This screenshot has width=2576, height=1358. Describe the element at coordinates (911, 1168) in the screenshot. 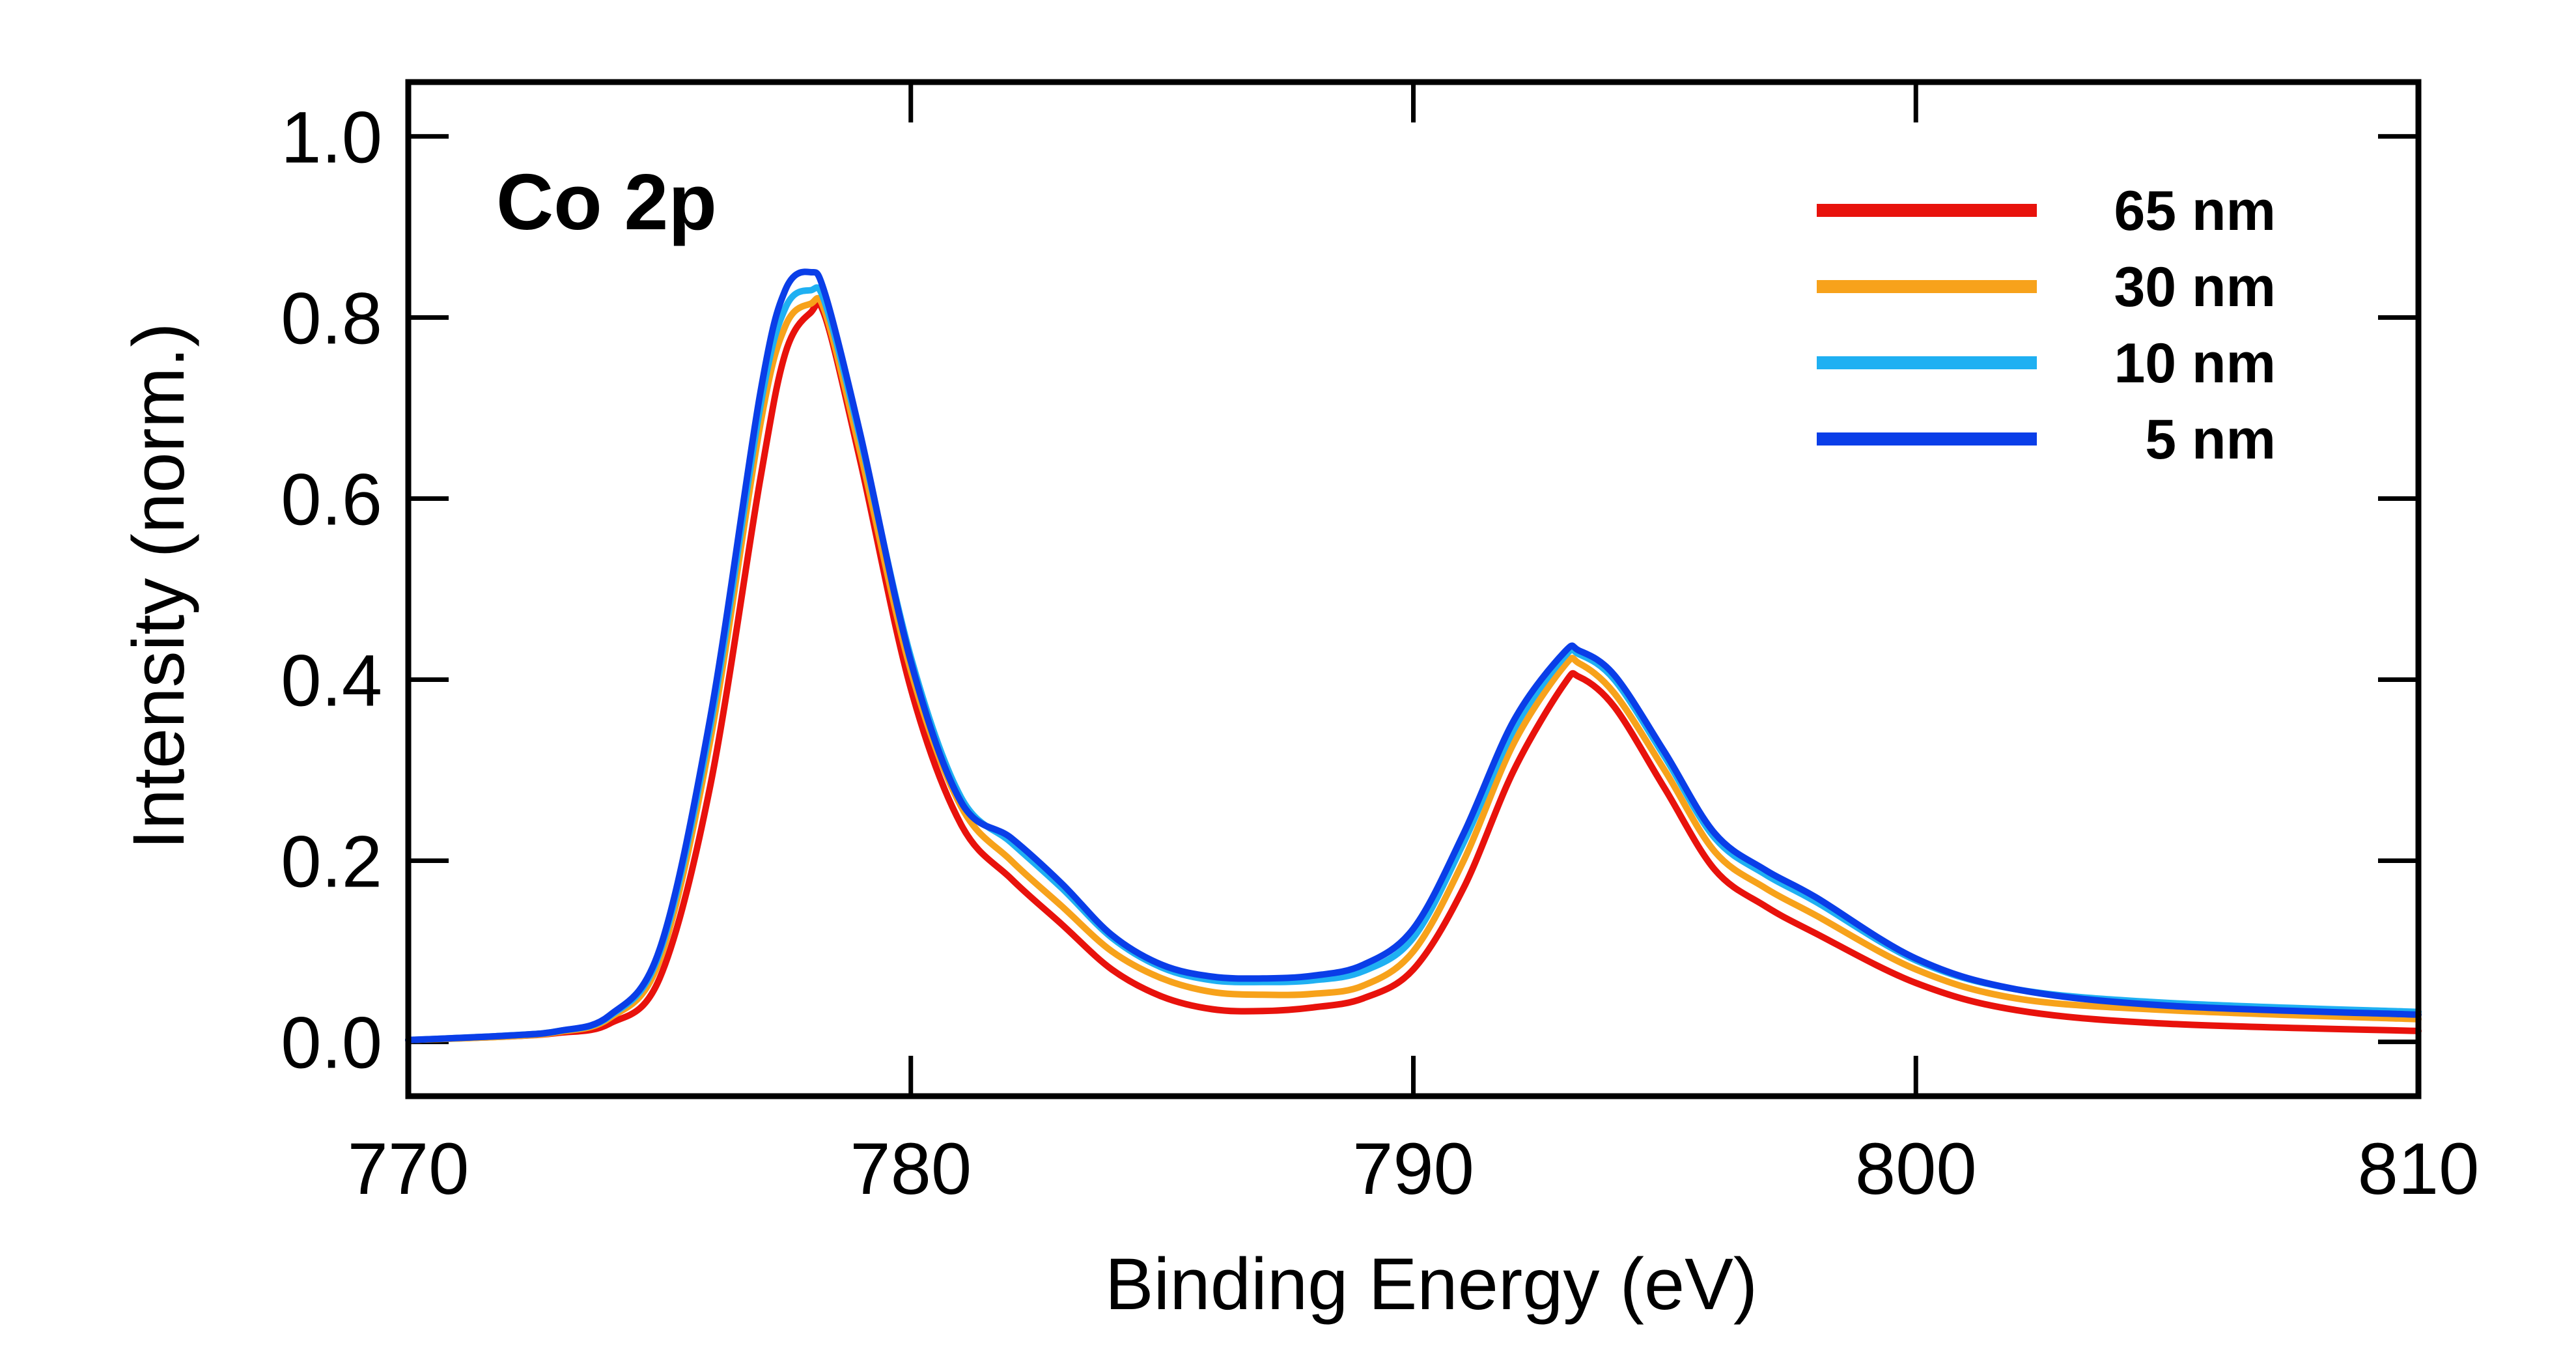

I see `x-tick-label: 780` at that location.